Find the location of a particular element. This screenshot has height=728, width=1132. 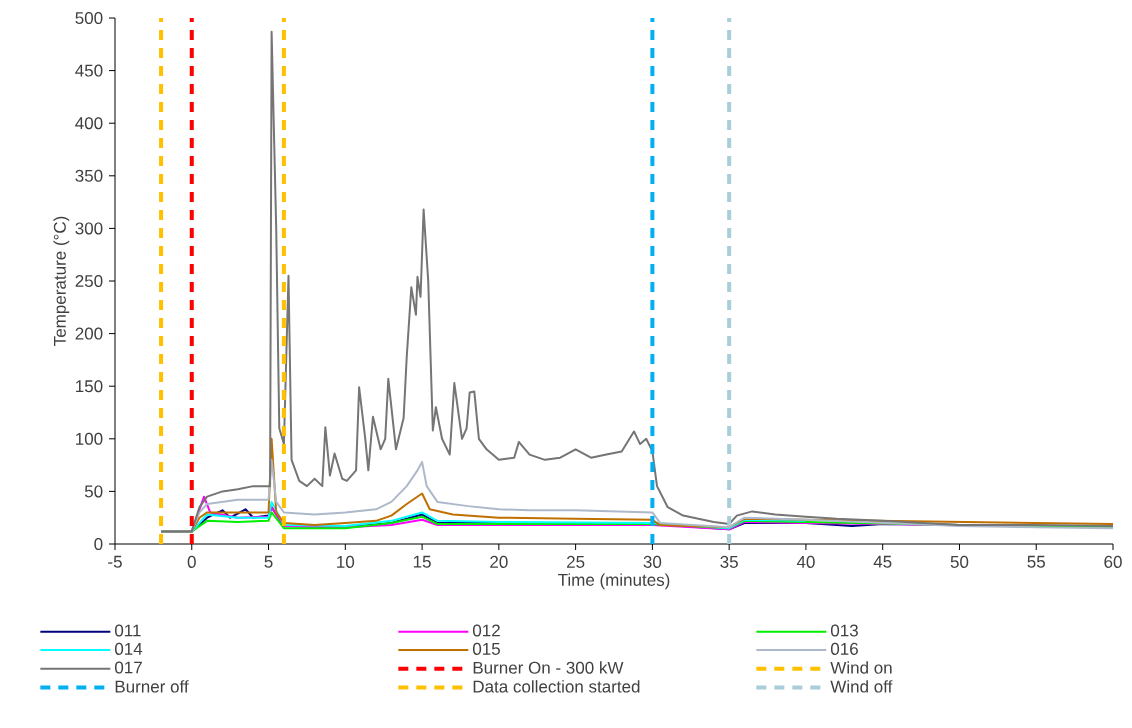

x-tick-label: 15 is located at coordinates (422, 561).